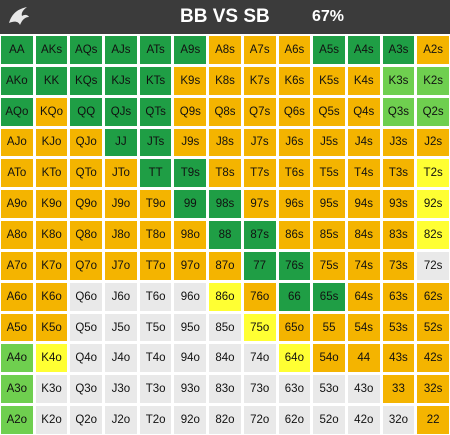 Image resolution: width=450 pixels, height=435 pixels. Describe the element at coordinates (155, 358) in the screenshot. I see `hand-cell: T4o` at that location.